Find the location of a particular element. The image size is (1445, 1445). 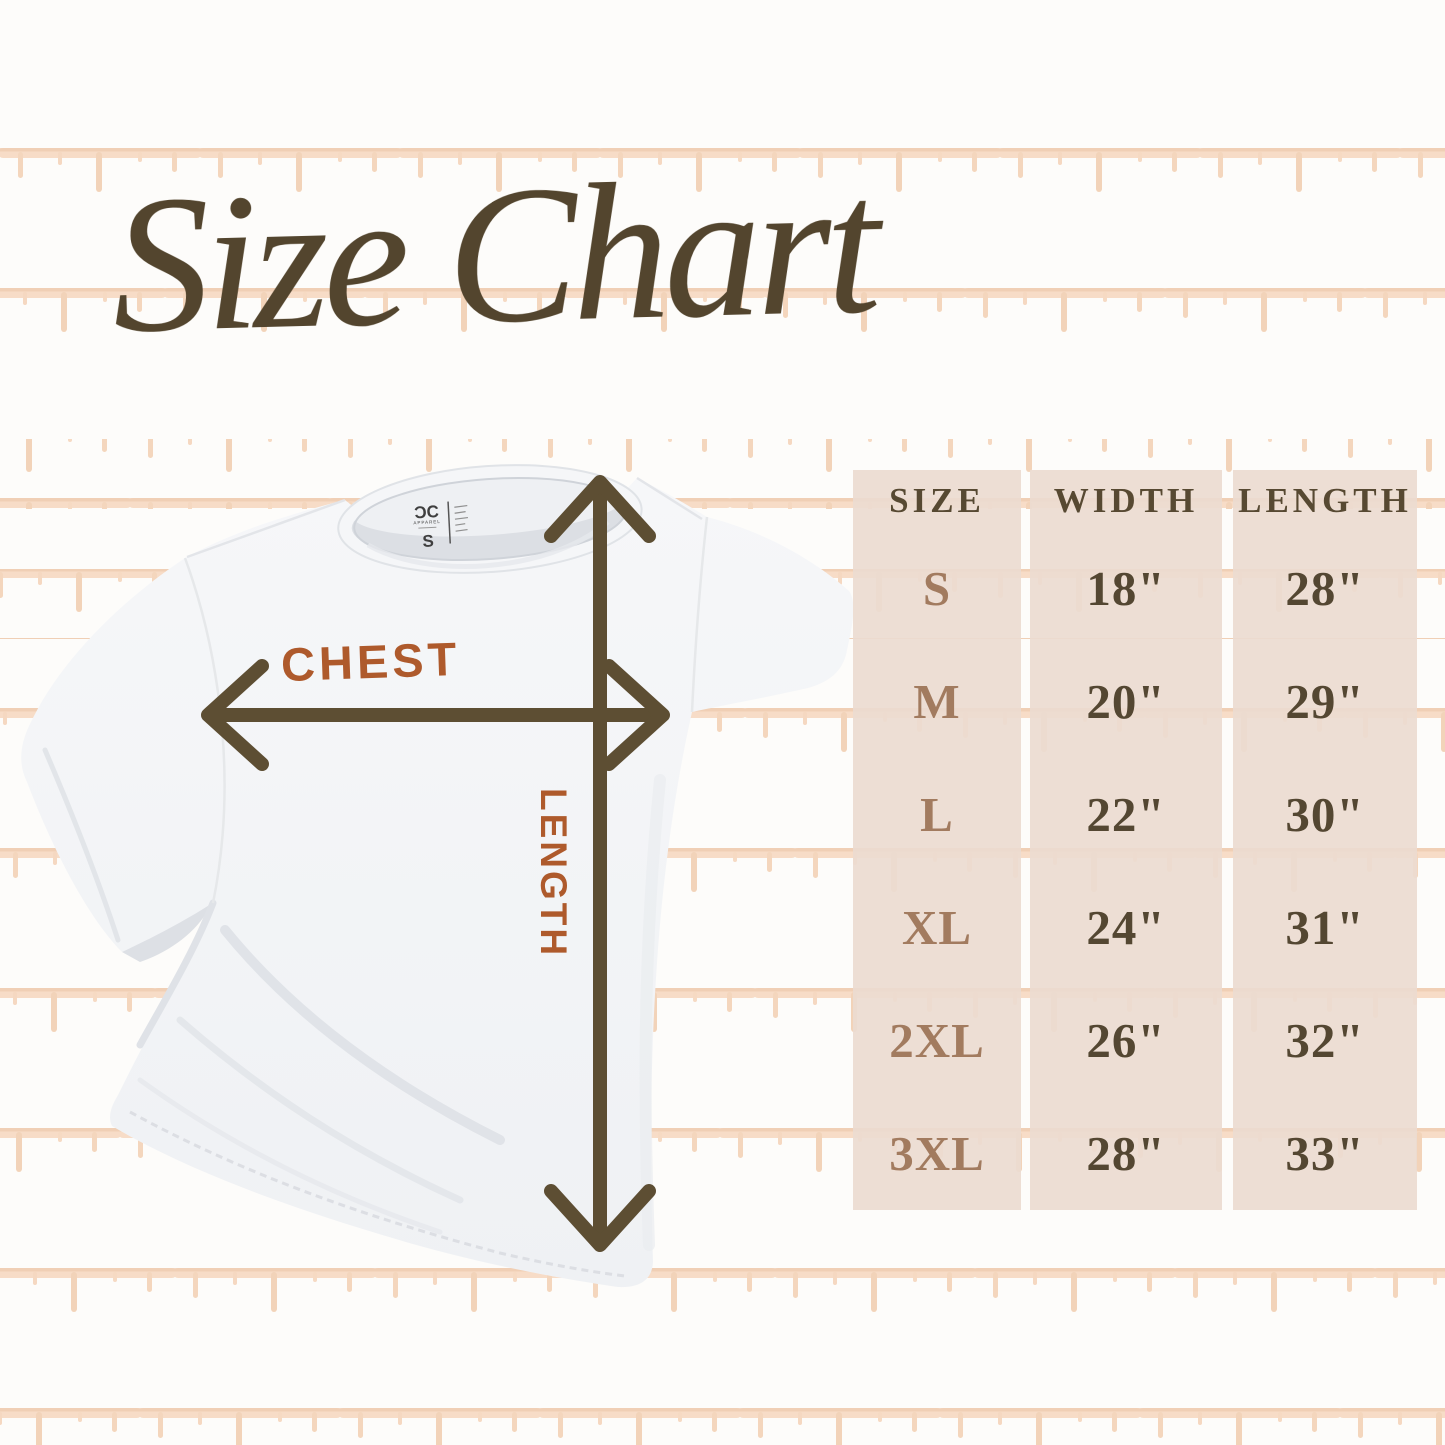

length-arrow is located at coordinates (600, 863).